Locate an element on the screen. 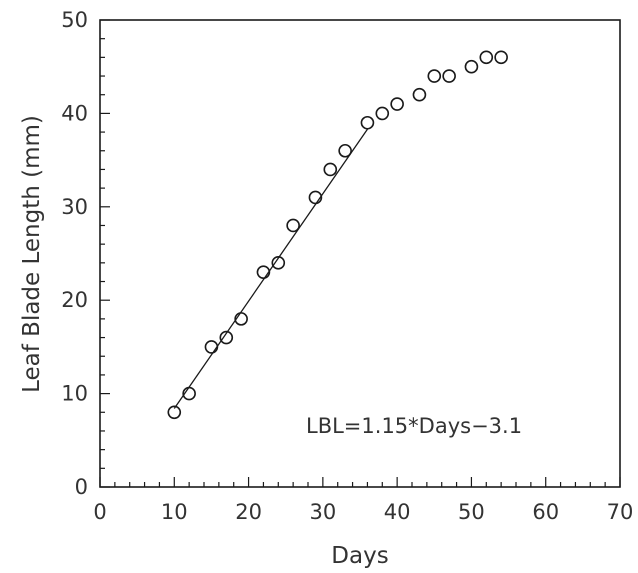 The image size is (638, 573). y-tick-label: 40 is located at coordinates (74, 113).